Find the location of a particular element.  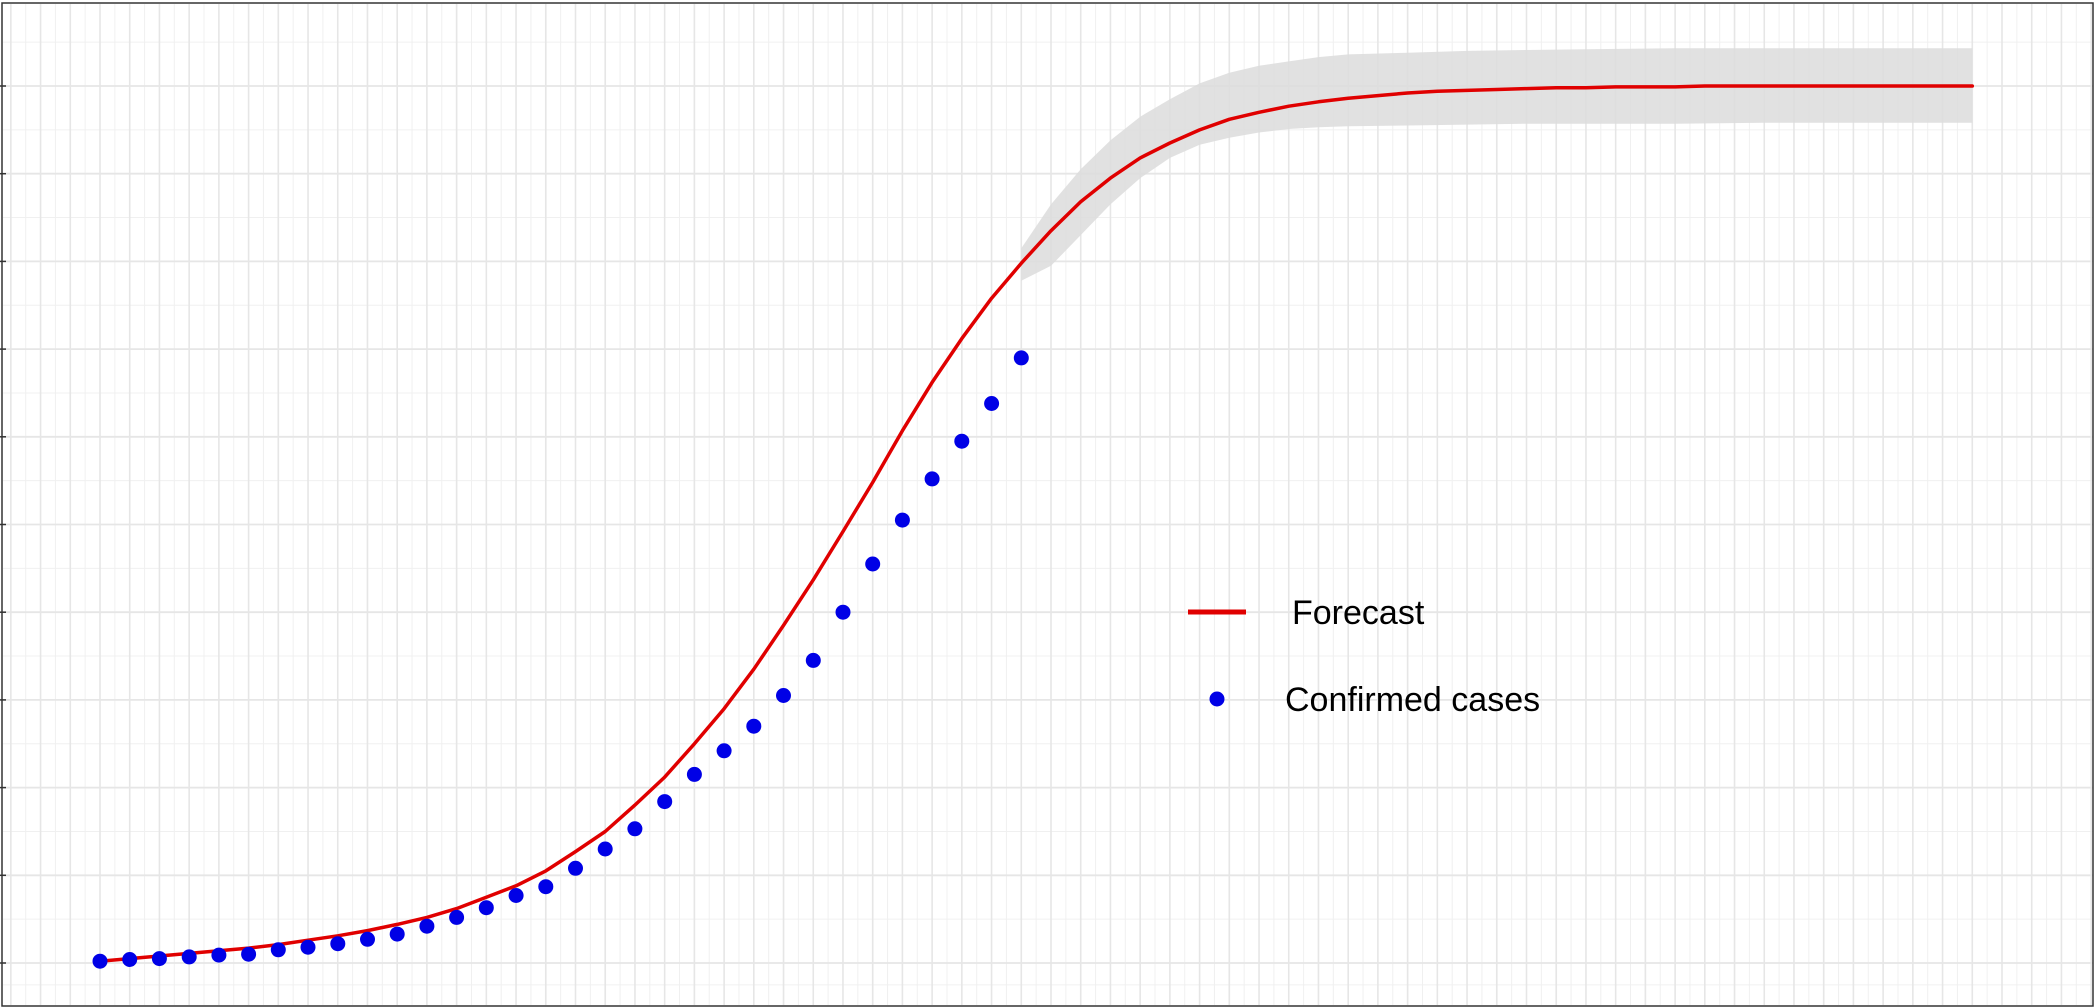

legend-confirmed-key is located at coordinates (1217, 699).